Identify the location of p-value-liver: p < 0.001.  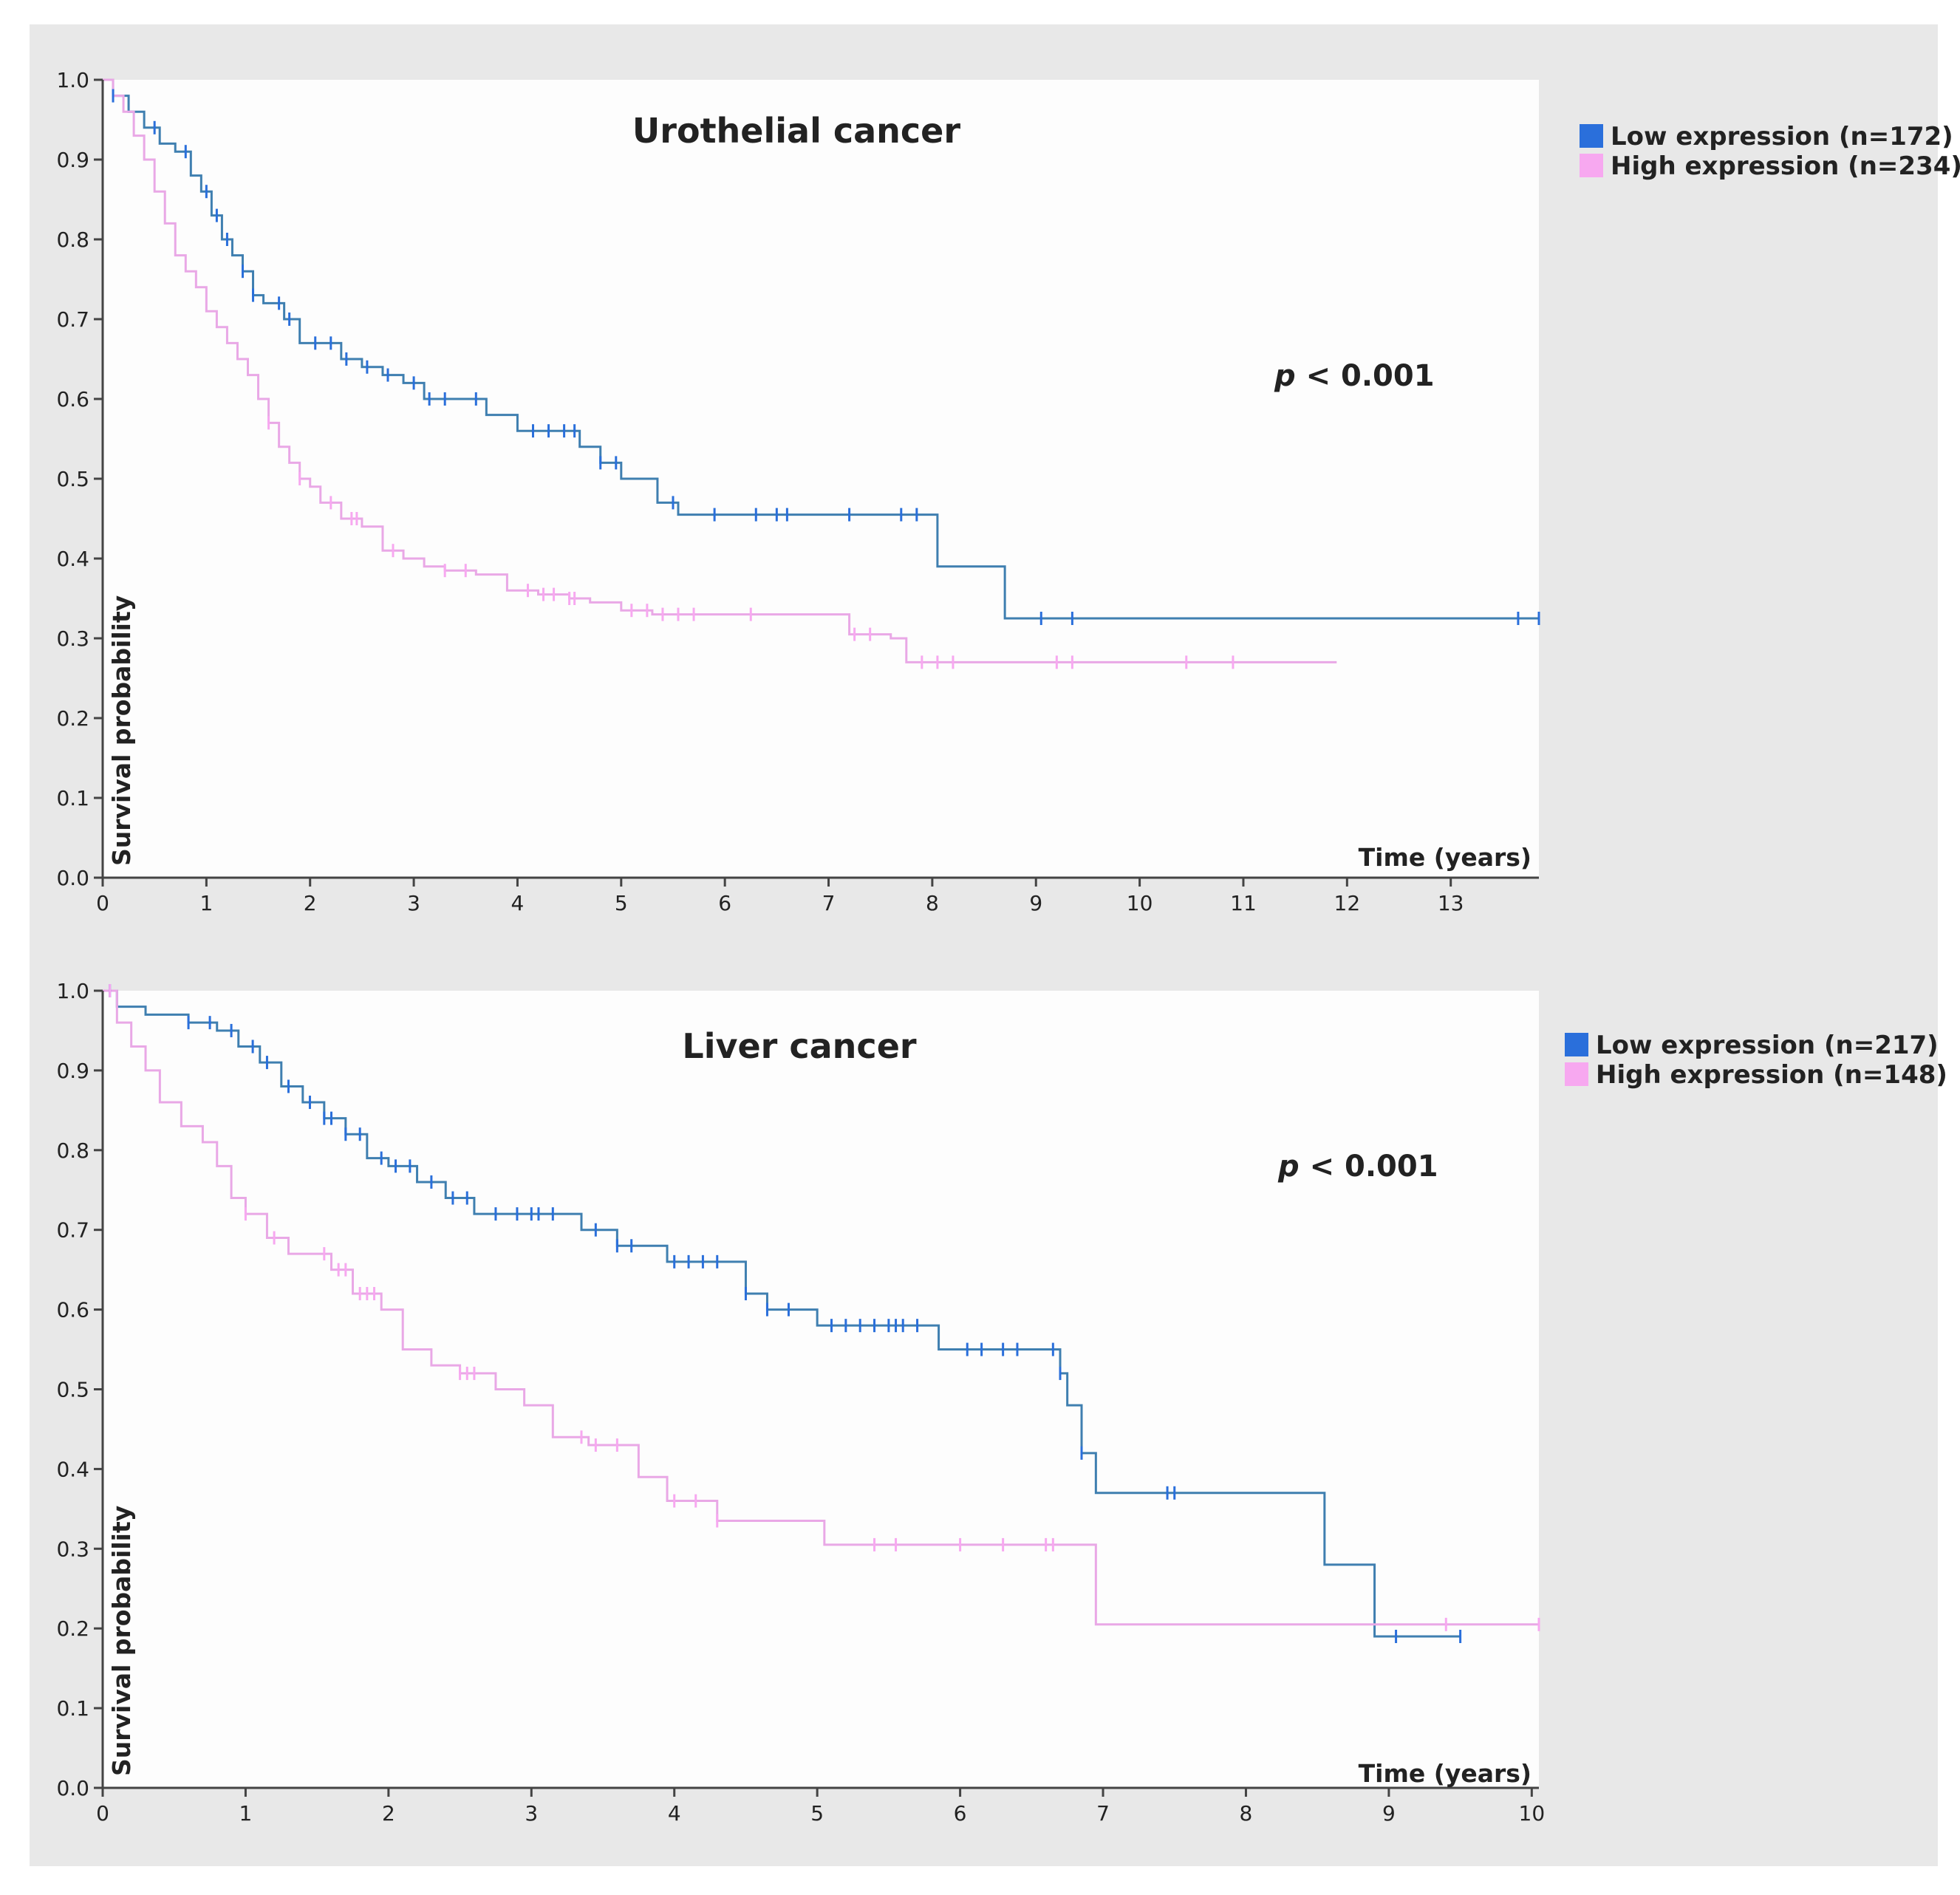
(1357, 1167).